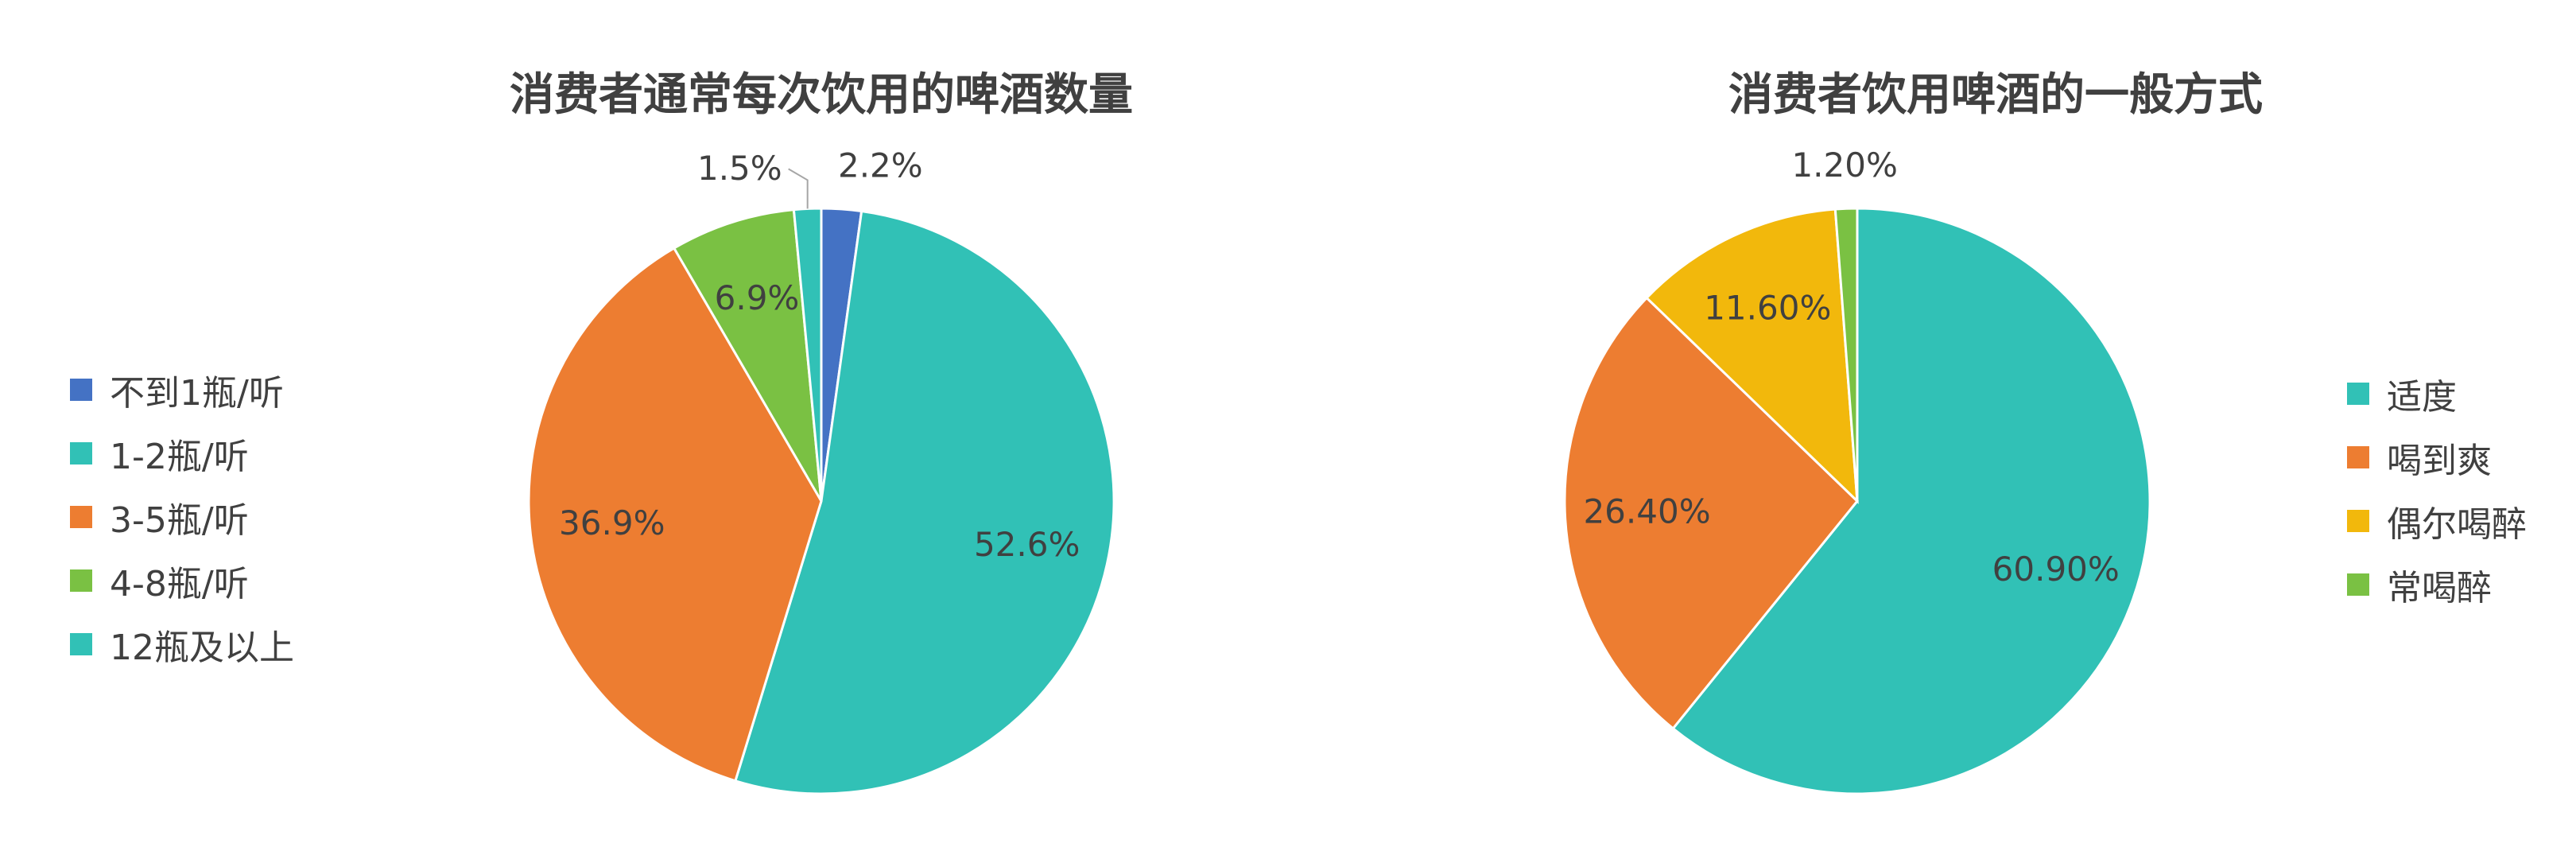 Image resolution: width=2576 pixels, height=859 pixels. I want to click on legend-label: 3-5瓶/听, so click(180, 520).